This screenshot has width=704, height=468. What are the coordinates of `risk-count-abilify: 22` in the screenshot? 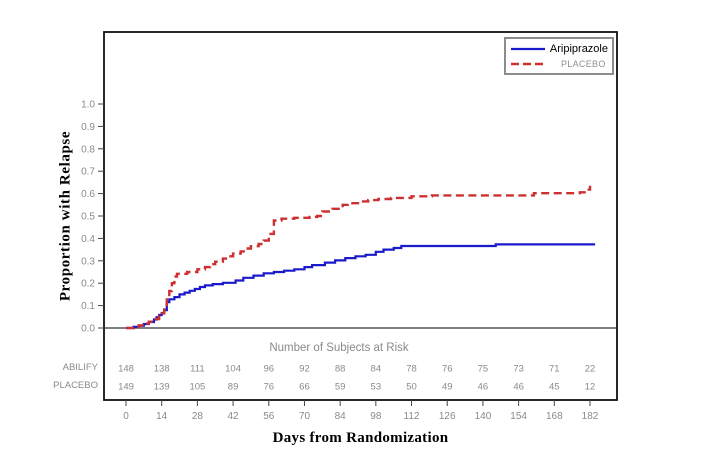 It's located at (590, 369).